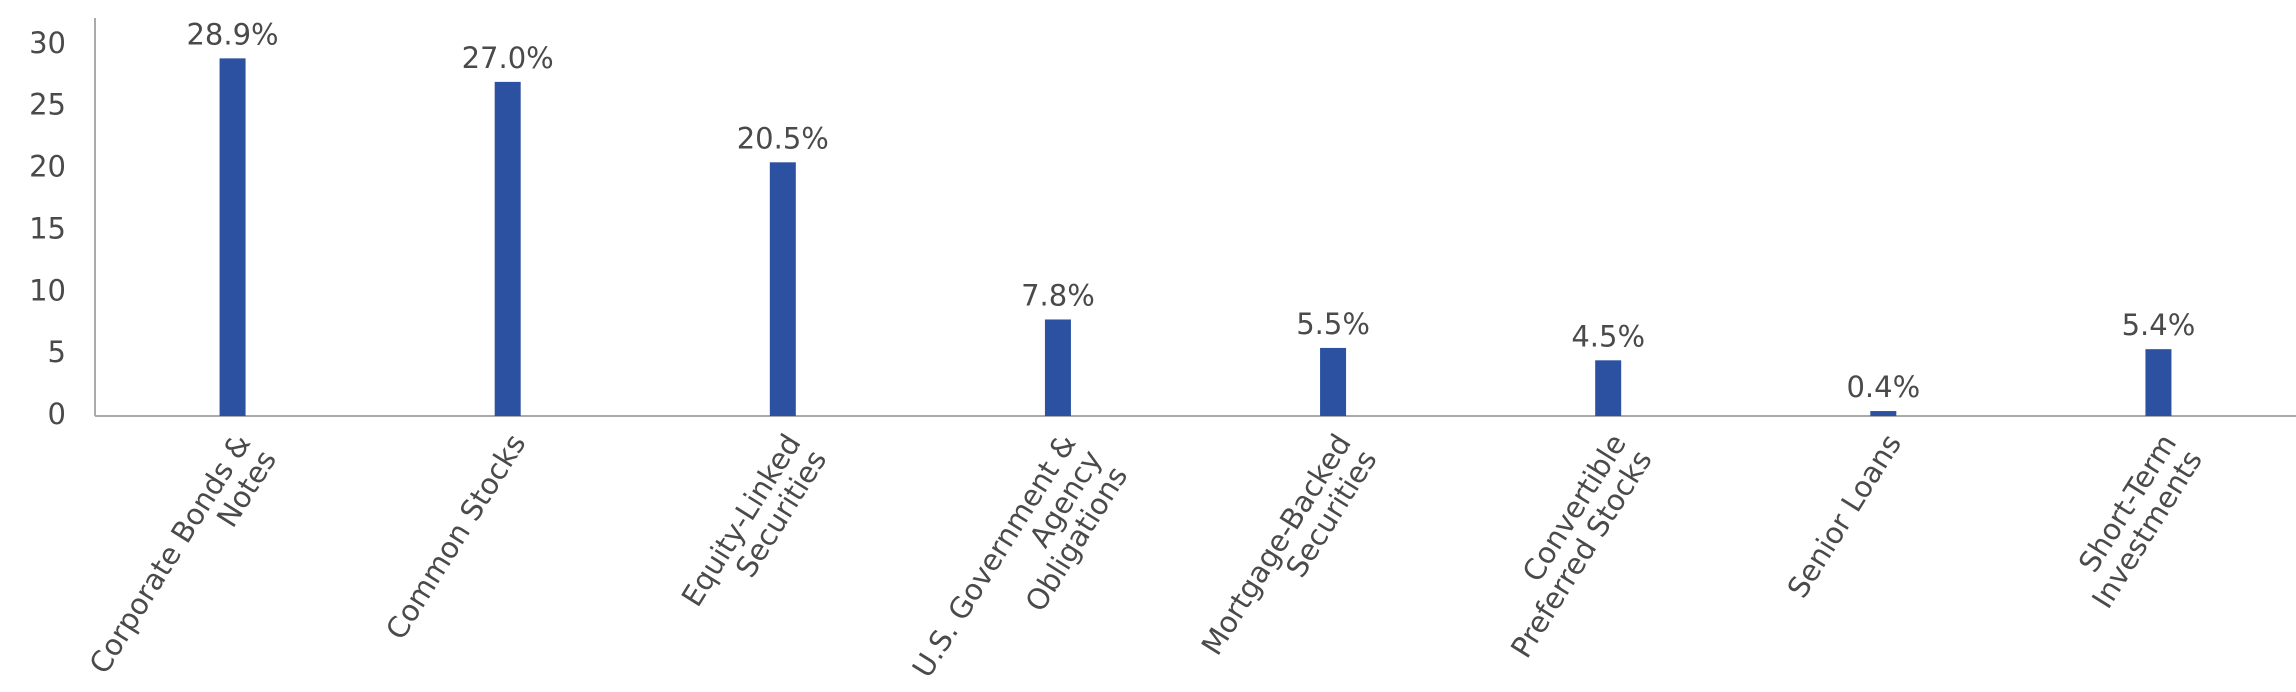 The image size is (2296, 692). What do you see at coordinates (47, 105) in the screenshot?
I see `y-tick-label: 25` at bounding box center [47, 105].